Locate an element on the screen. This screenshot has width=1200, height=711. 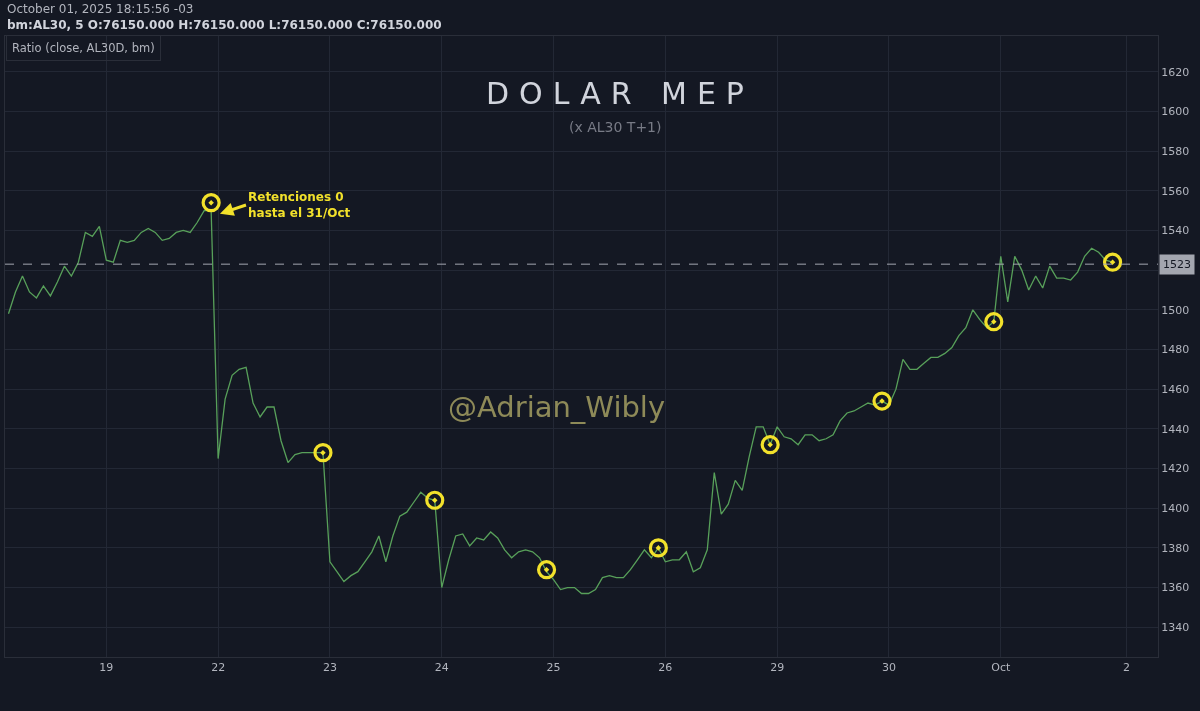
x-tick-label: 24 is located at coordinates (441, 668).